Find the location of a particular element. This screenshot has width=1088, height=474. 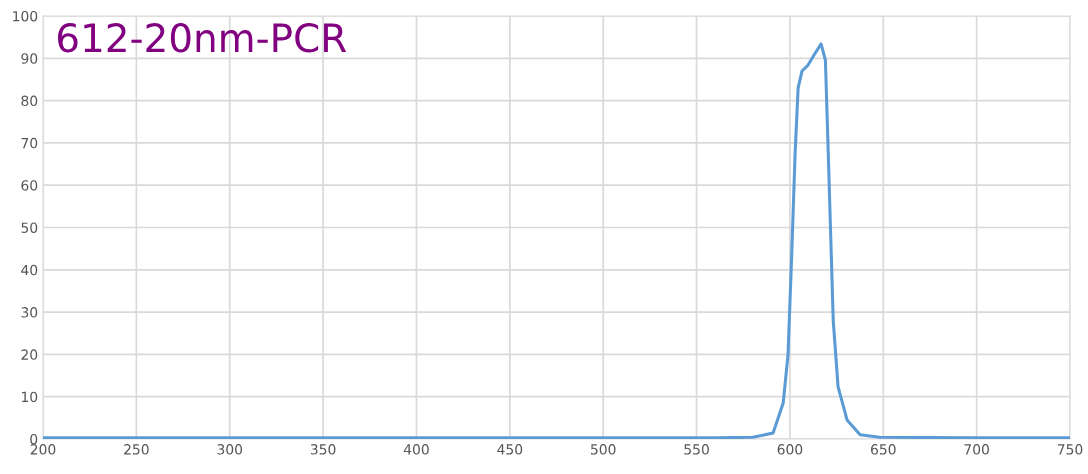

x-tick-label: 750 is located at coordinates (1070, 449).